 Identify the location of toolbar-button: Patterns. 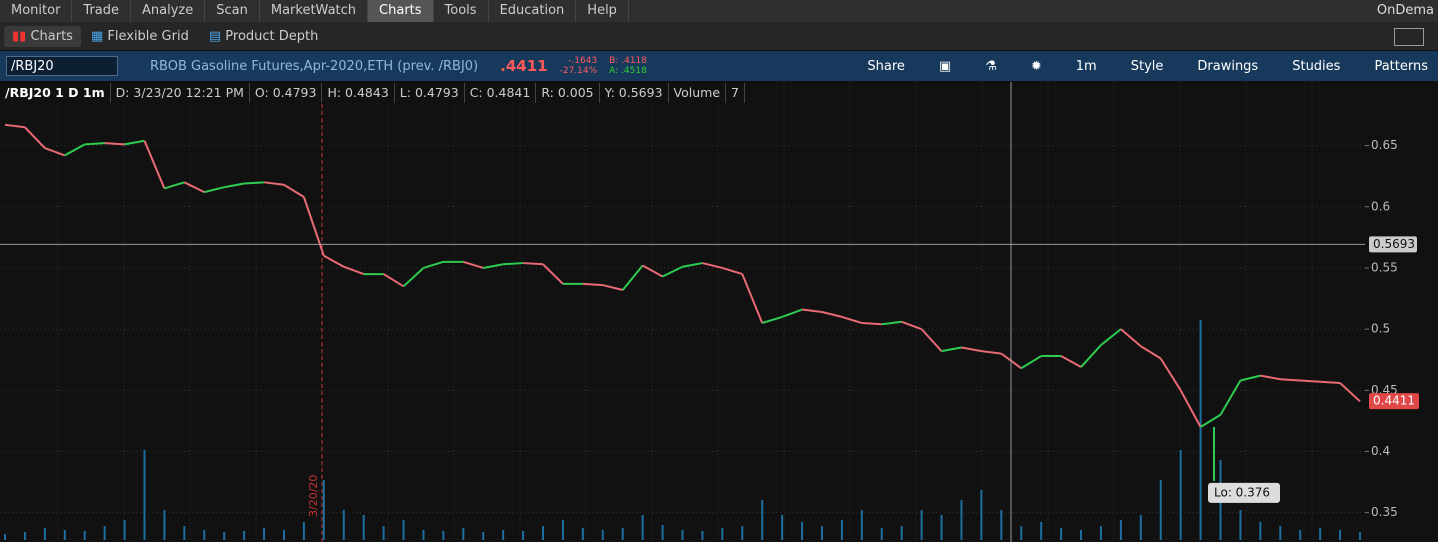
(1401, 66).